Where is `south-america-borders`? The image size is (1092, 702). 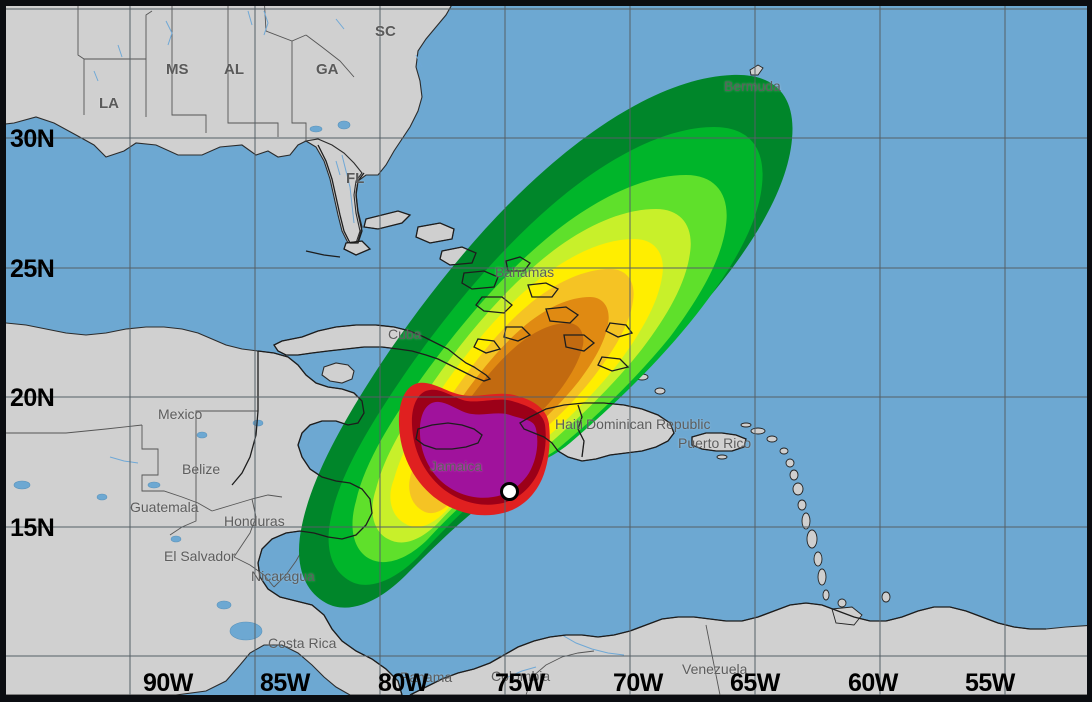
south-america-borders is located at coordinates (623, 659).